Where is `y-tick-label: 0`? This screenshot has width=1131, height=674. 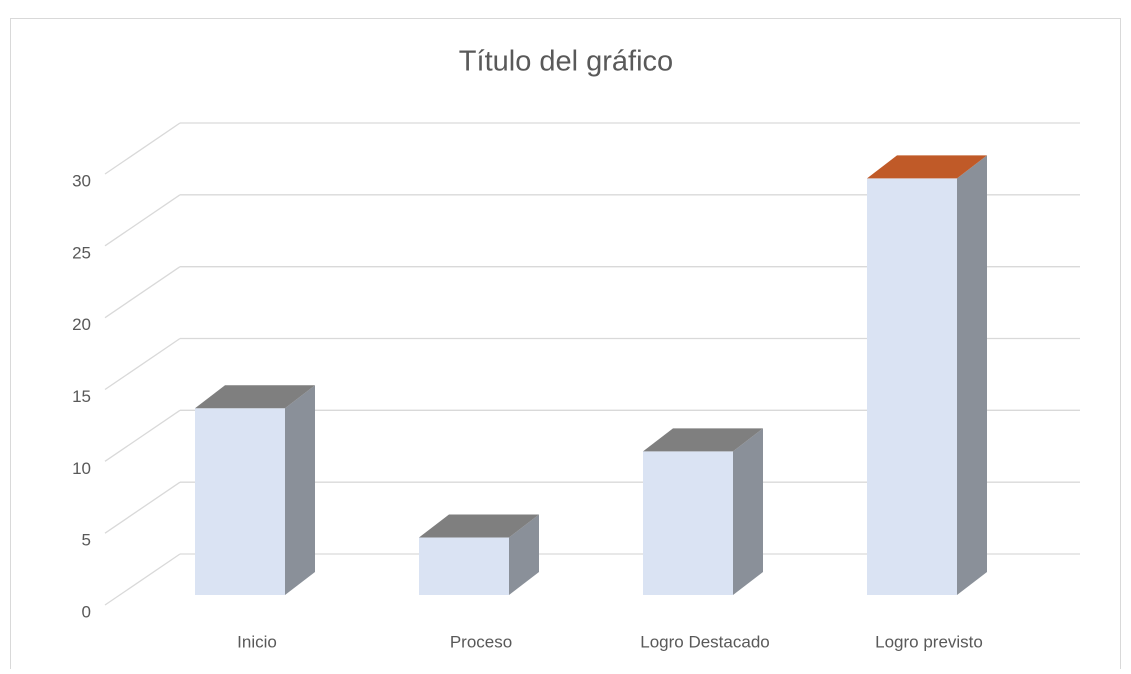
y-tick-label: 0 is located at coordinates (86, 611).